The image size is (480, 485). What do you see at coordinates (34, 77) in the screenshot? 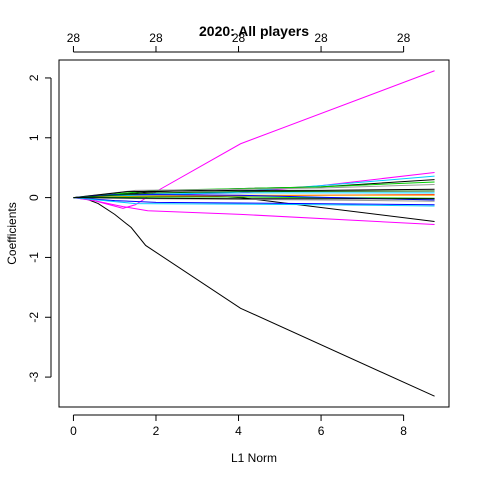
I see `y-tick-label: 2` at bounding box center [34, 77].